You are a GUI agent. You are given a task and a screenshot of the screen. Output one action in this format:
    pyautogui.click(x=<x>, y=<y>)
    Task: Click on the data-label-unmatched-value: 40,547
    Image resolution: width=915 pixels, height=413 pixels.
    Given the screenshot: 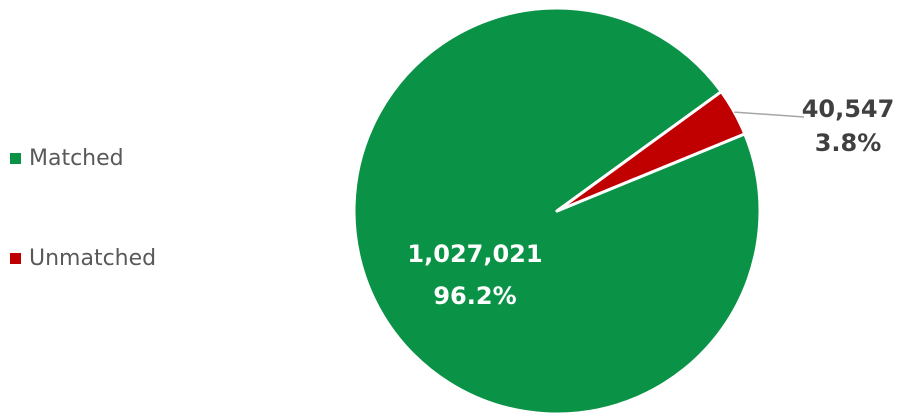 What is the action you would take?
    pyautogui.click(x=848, y=109)
    